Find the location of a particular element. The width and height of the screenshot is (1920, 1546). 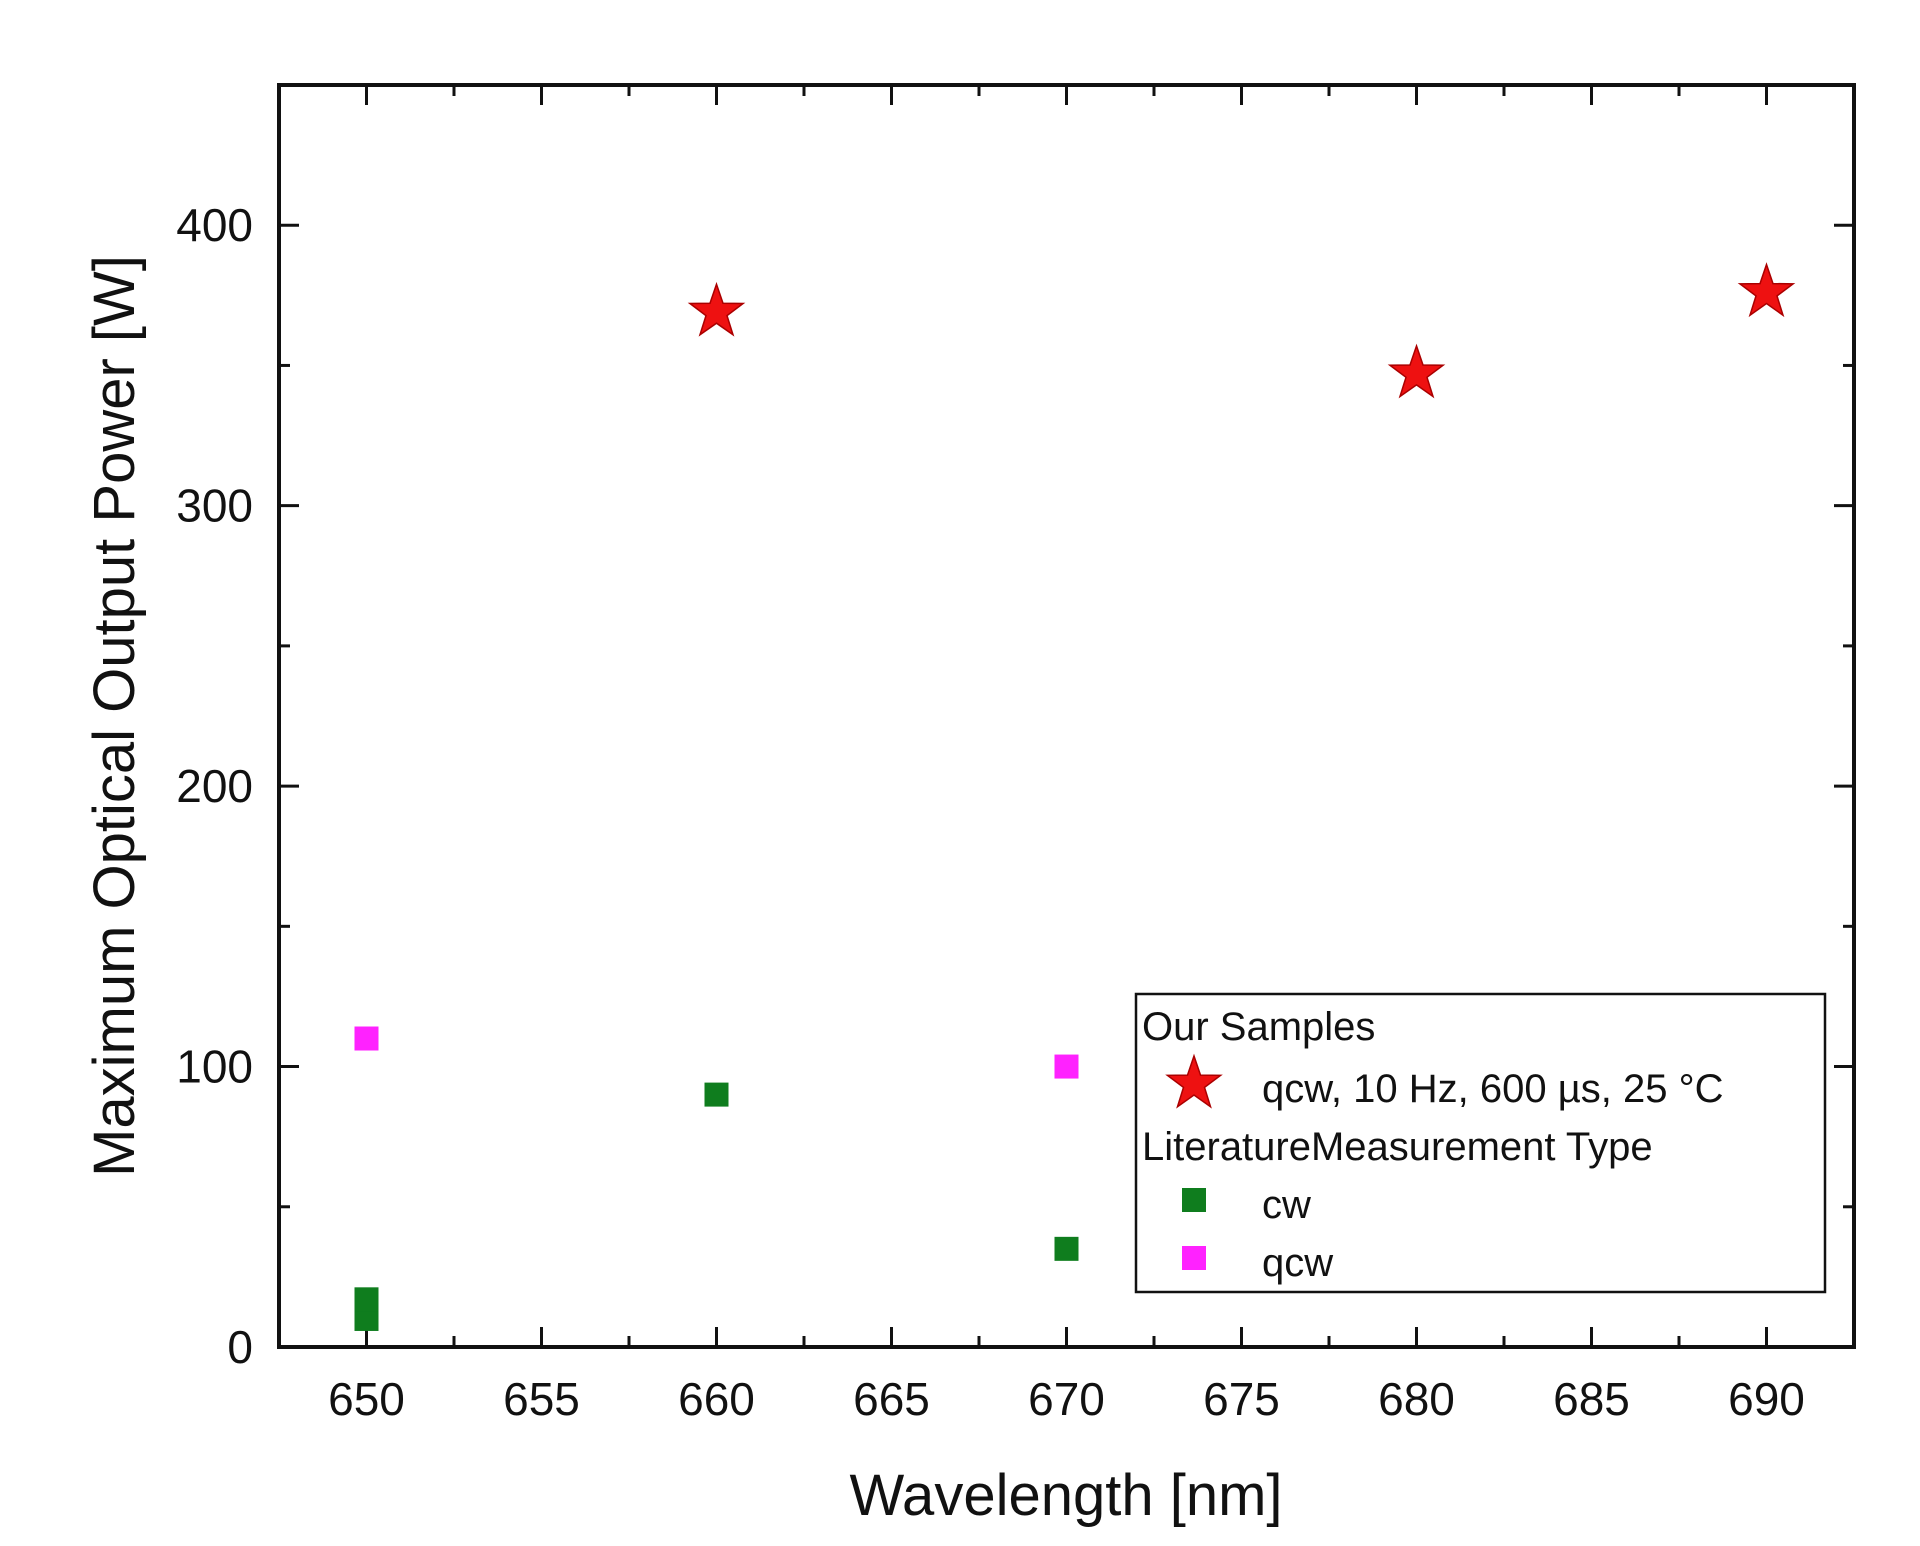

x-tick-label: 650 is located at coordinates (366, 1399).